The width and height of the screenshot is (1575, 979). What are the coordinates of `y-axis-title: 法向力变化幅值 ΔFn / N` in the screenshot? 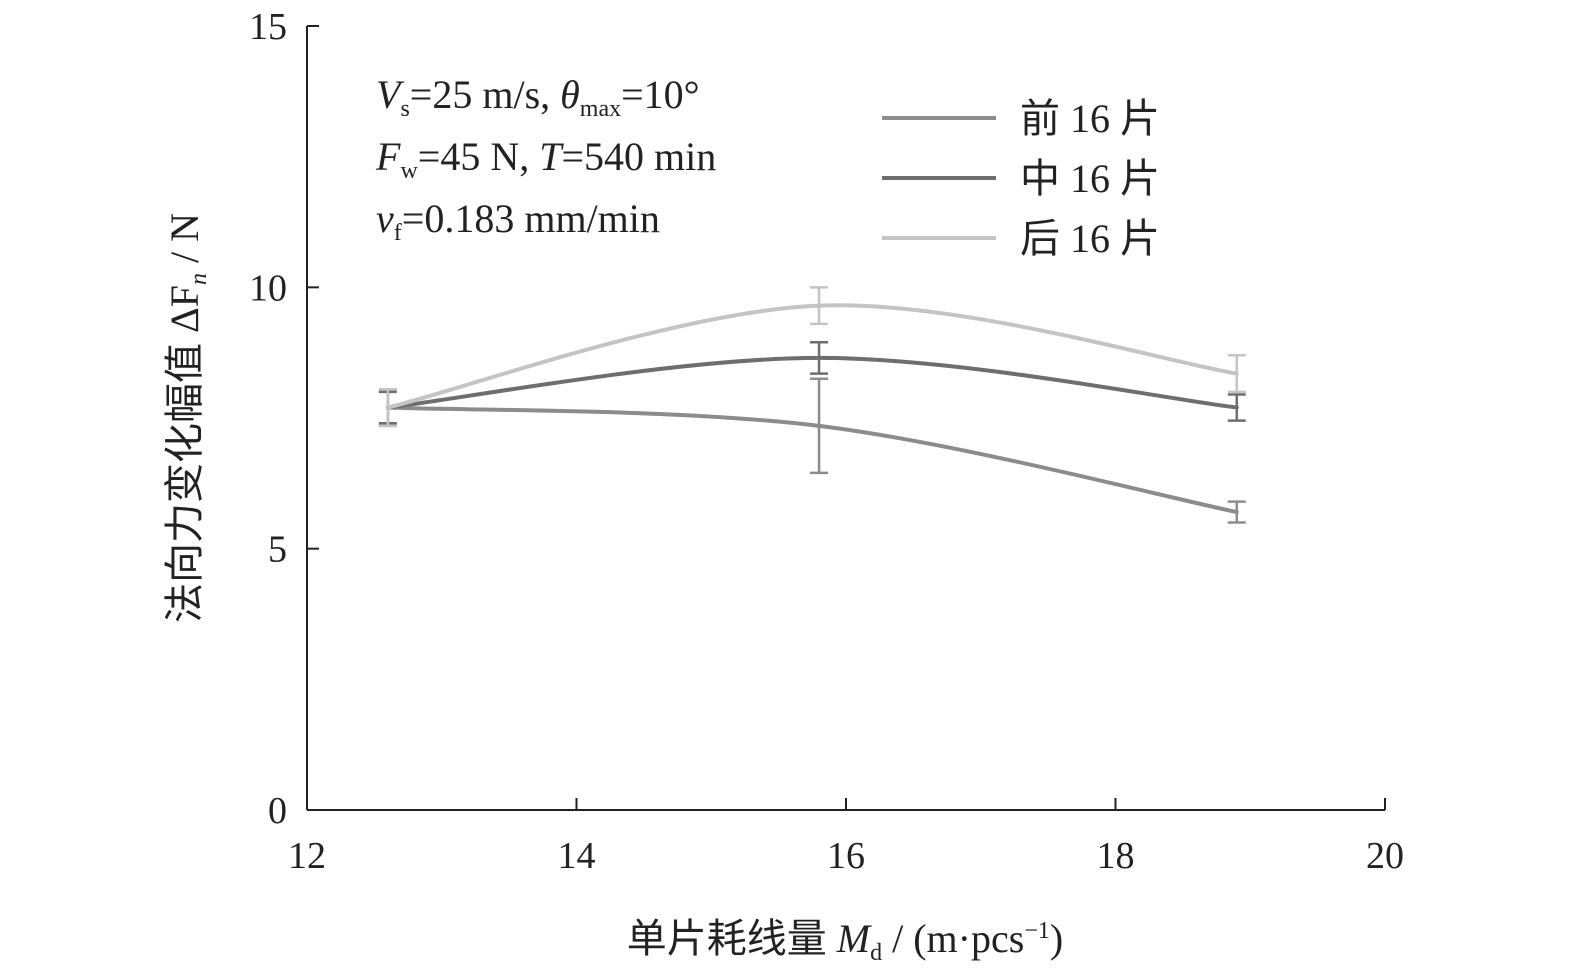 It's located at (187, 418).